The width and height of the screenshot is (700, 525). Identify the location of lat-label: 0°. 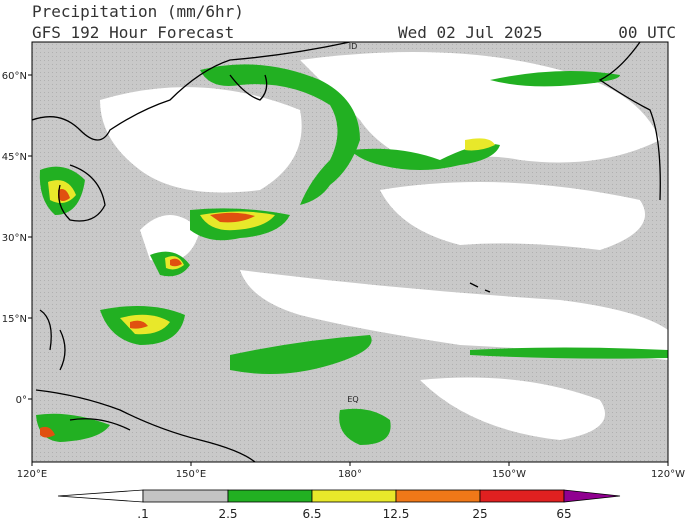
(21, 400).